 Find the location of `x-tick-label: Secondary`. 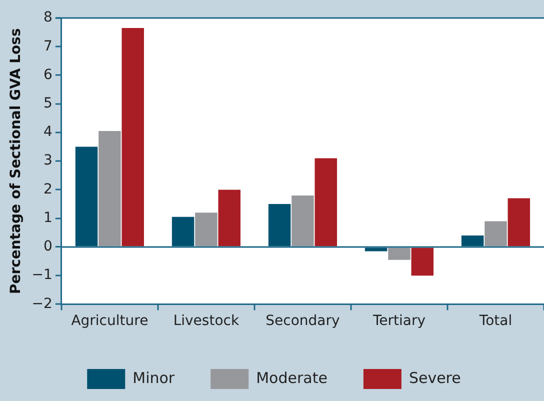

x-tick-label: Secondary is located at coordinates (303, 321).